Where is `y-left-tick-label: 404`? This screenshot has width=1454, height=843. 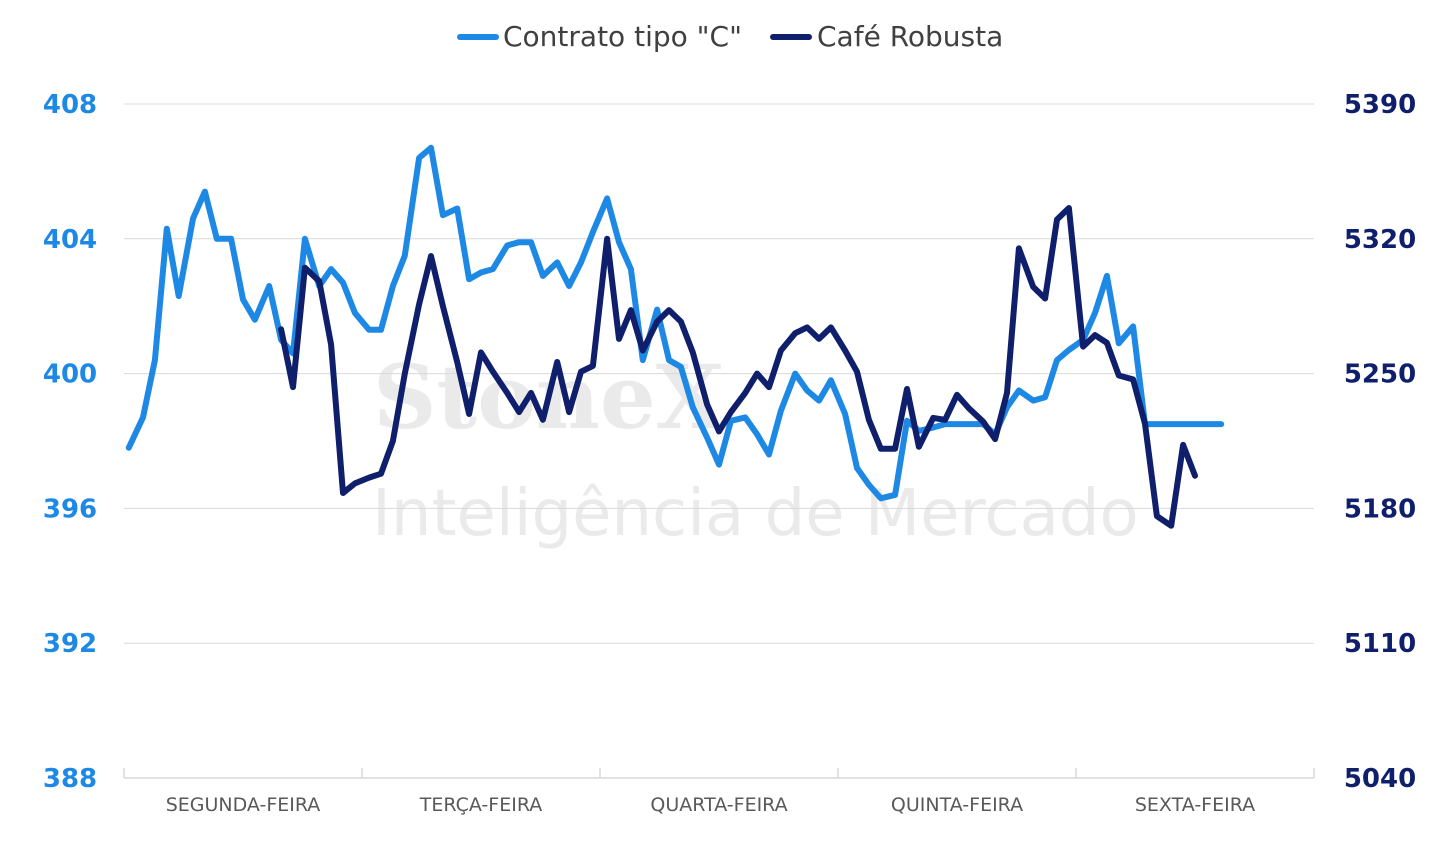 y-left-tick-label: 404 is located at coordinates (70, 240).